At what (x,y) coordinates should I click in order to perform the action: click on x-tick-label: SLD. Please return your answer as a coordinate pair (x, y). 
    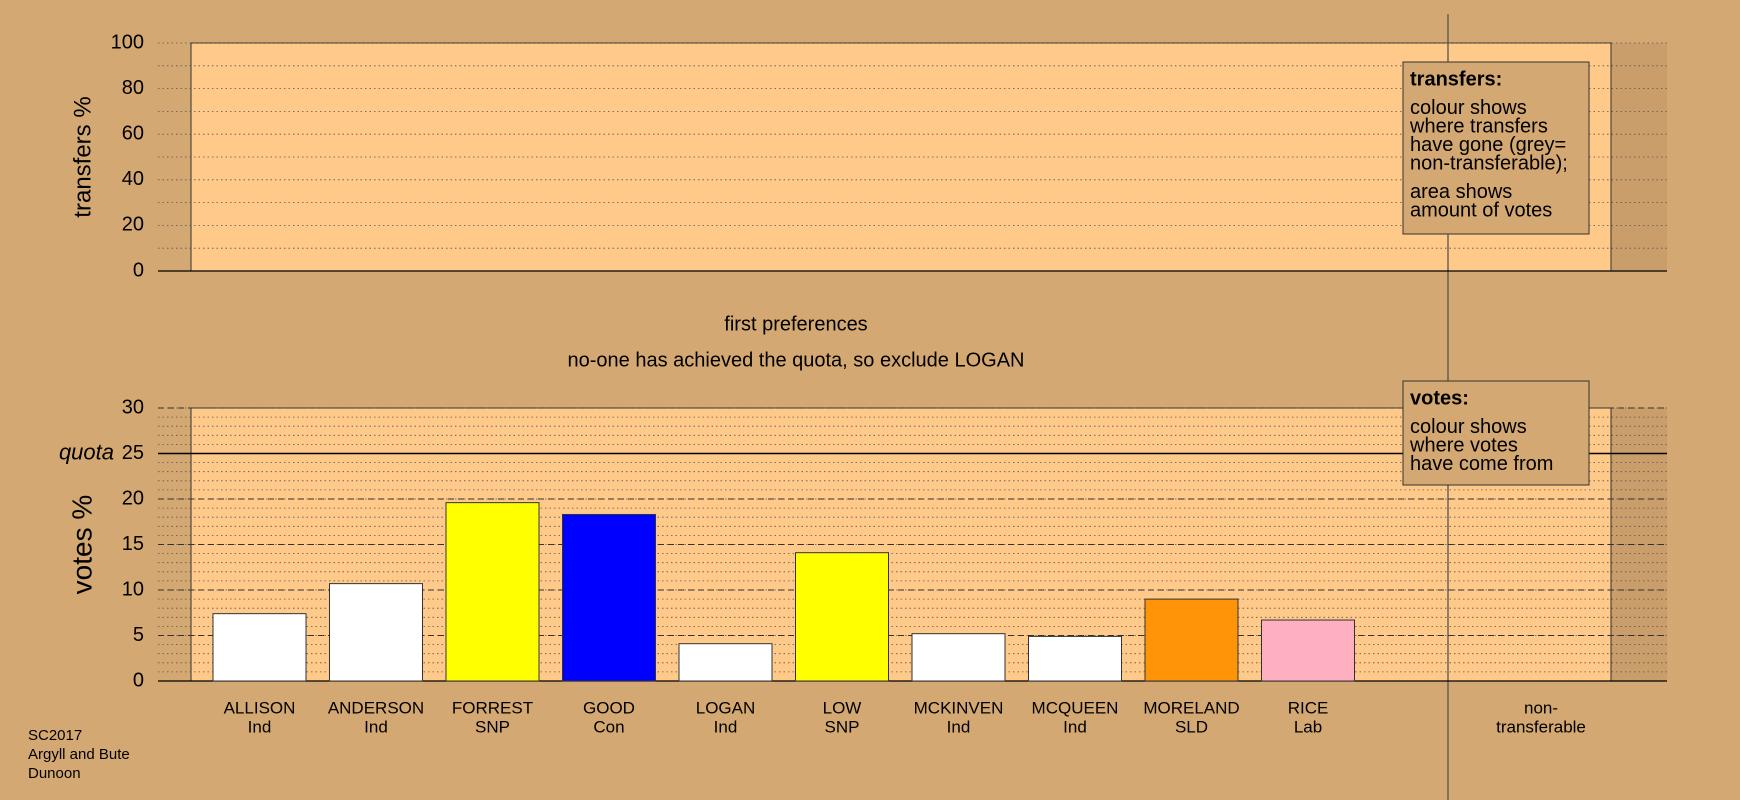
    Looking at the image, I should click on (1191, 726).